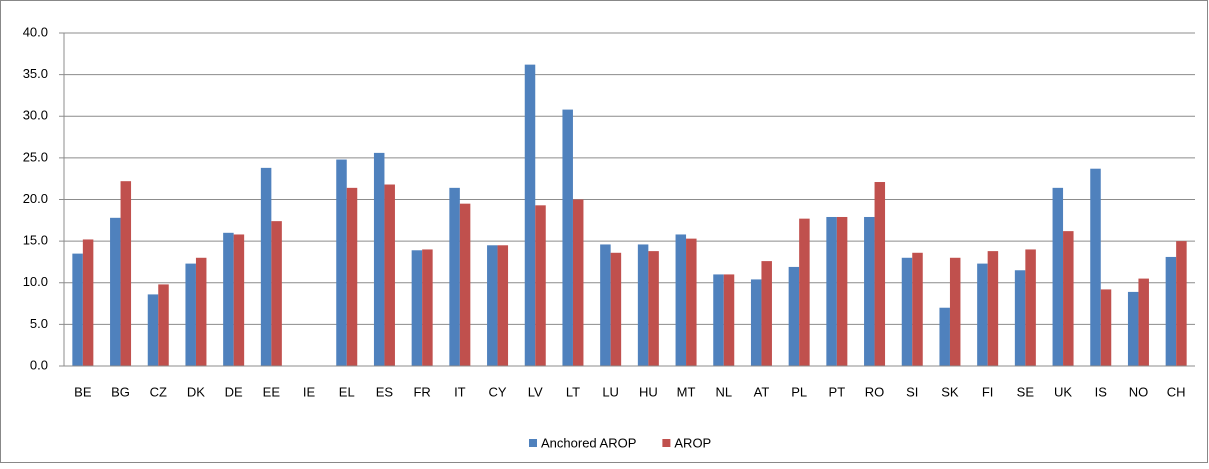 The image size is (1209, 469). What do you see at coordinates (692, 442) in the screenshot?
I see `legend-label: AROP` at bounding box center [692, 442].